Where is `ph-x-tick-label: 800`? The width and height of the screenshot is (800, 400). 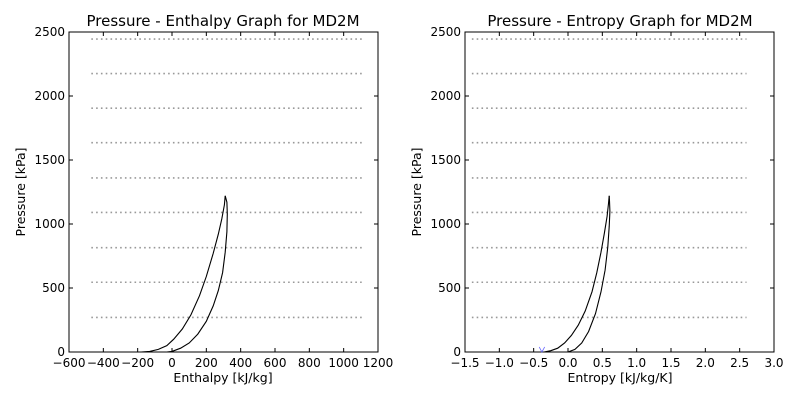 ph-x-tick-label: 800 is located at coordinates (309, 363).